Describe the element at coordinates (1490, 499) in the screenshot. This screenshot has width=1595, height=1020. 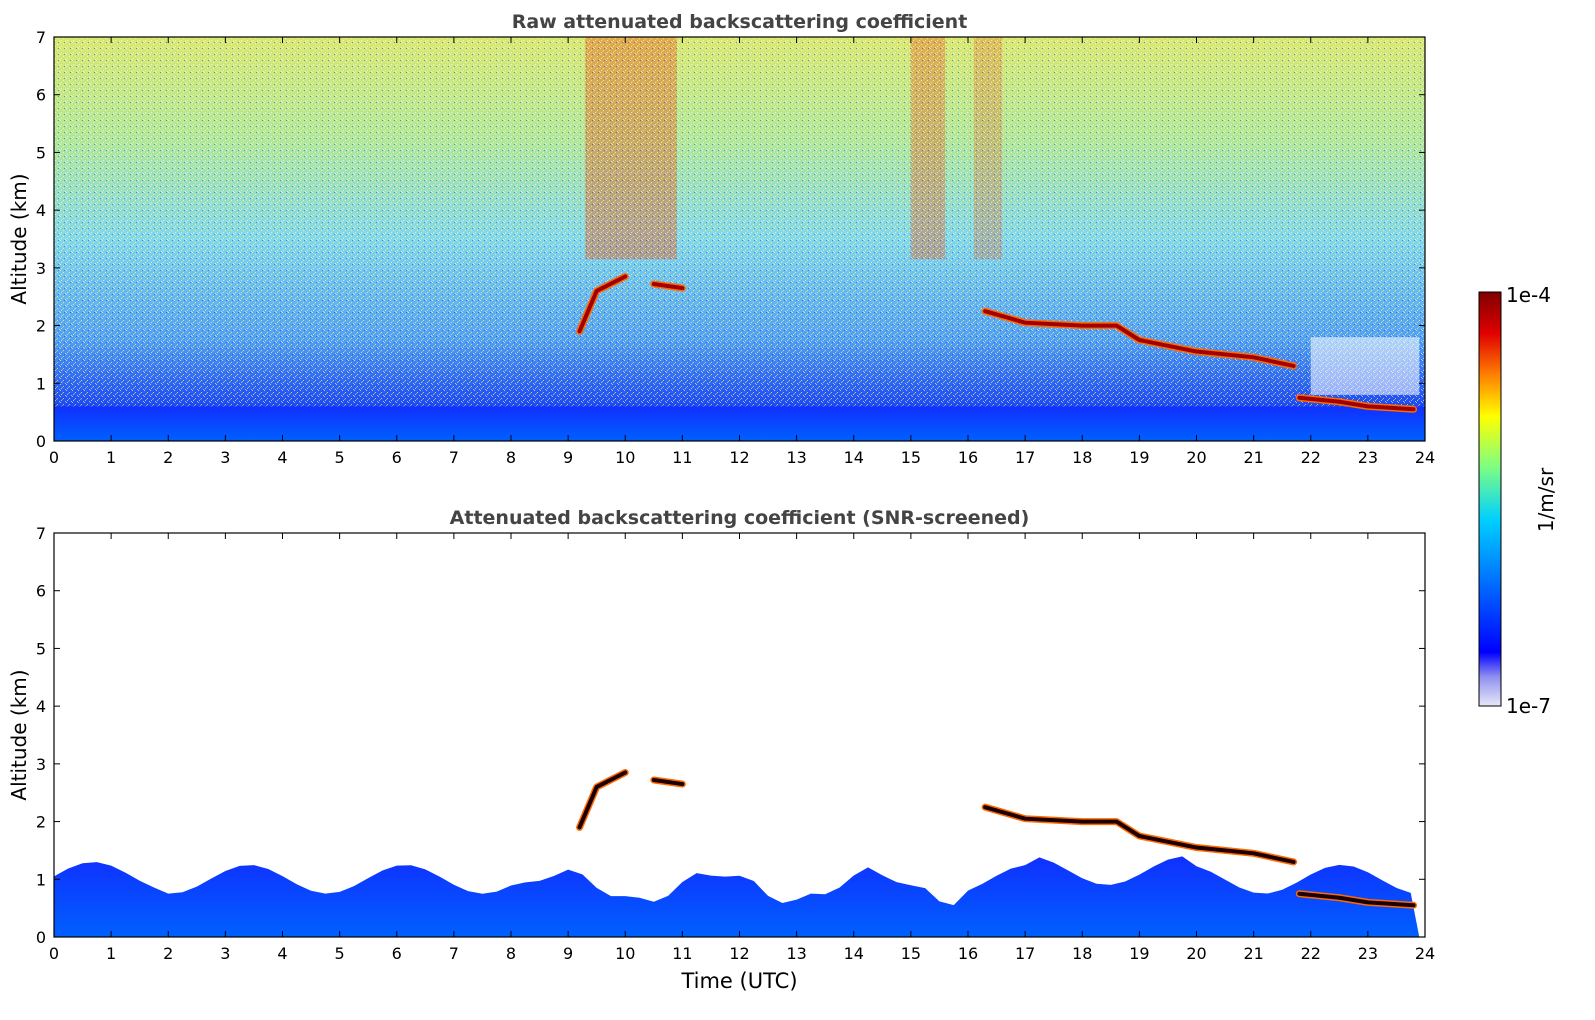
I see `colorbar-gradient` at that location.